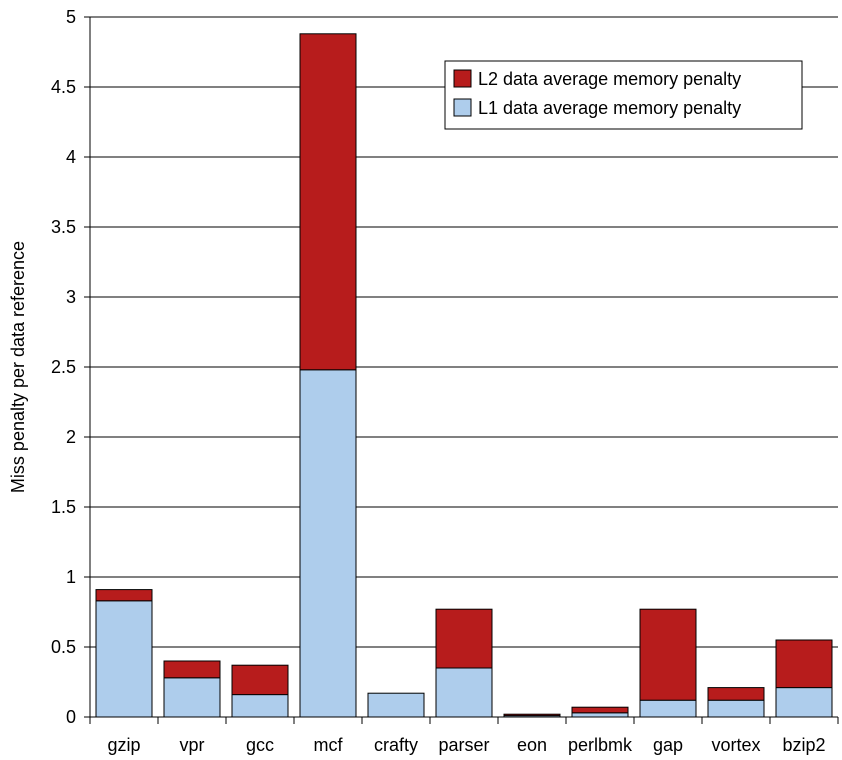 The height and width of the screenshot is (760, 842). Describe the element at coordinates (462, 78) in the screenshot. I see `legend-swatch-l2` at that location.